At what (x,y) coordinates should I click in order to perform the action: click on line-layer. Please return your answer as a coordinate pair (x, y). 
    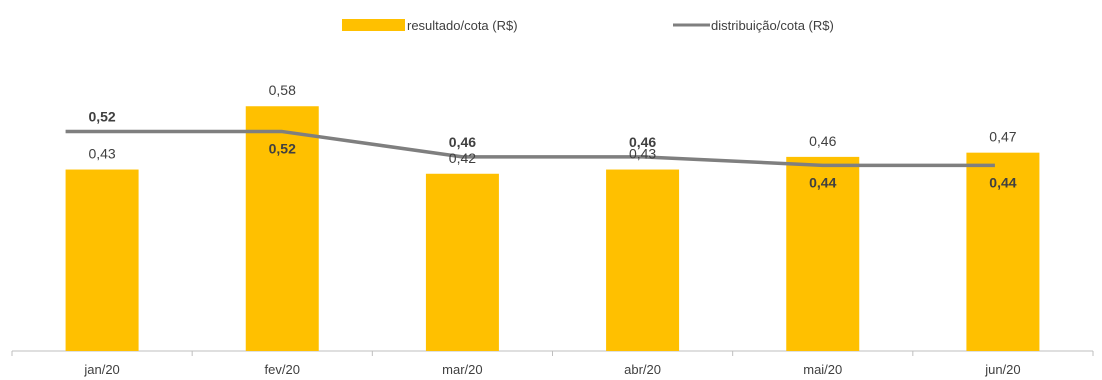
    Looking at the image, I should click on (530, 148).